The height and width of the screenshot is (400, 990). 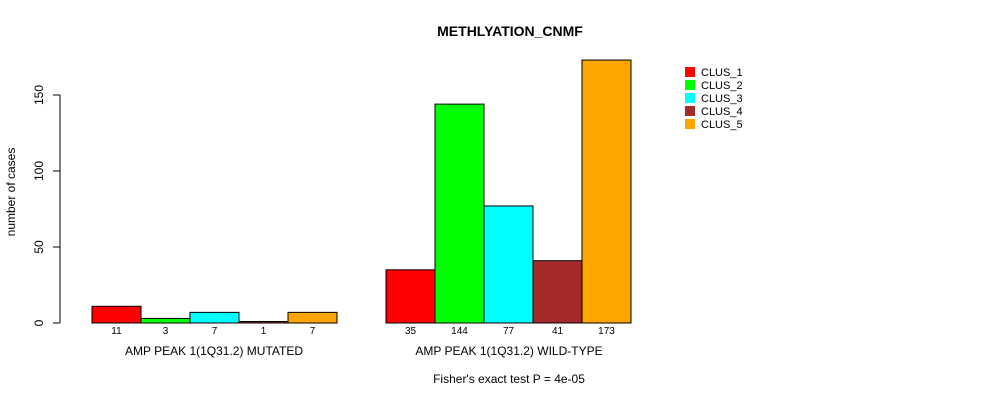 I want to click on bar-clus_1-mutated, so click(x=116, y=314).